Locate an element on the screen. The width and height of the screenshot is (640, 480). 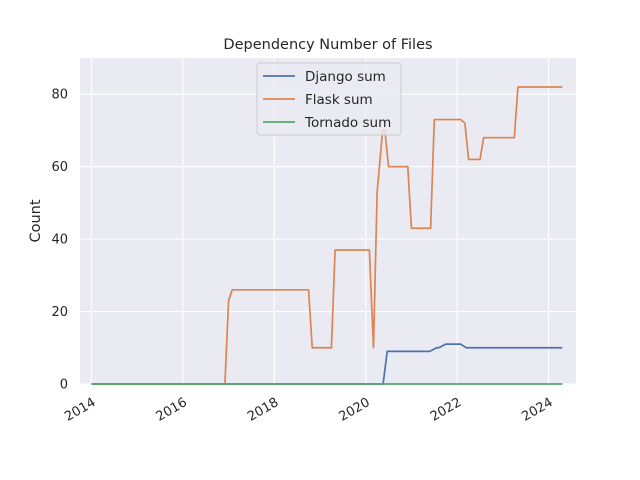
legend-label: Django sum is located at coordinates (345, 77).